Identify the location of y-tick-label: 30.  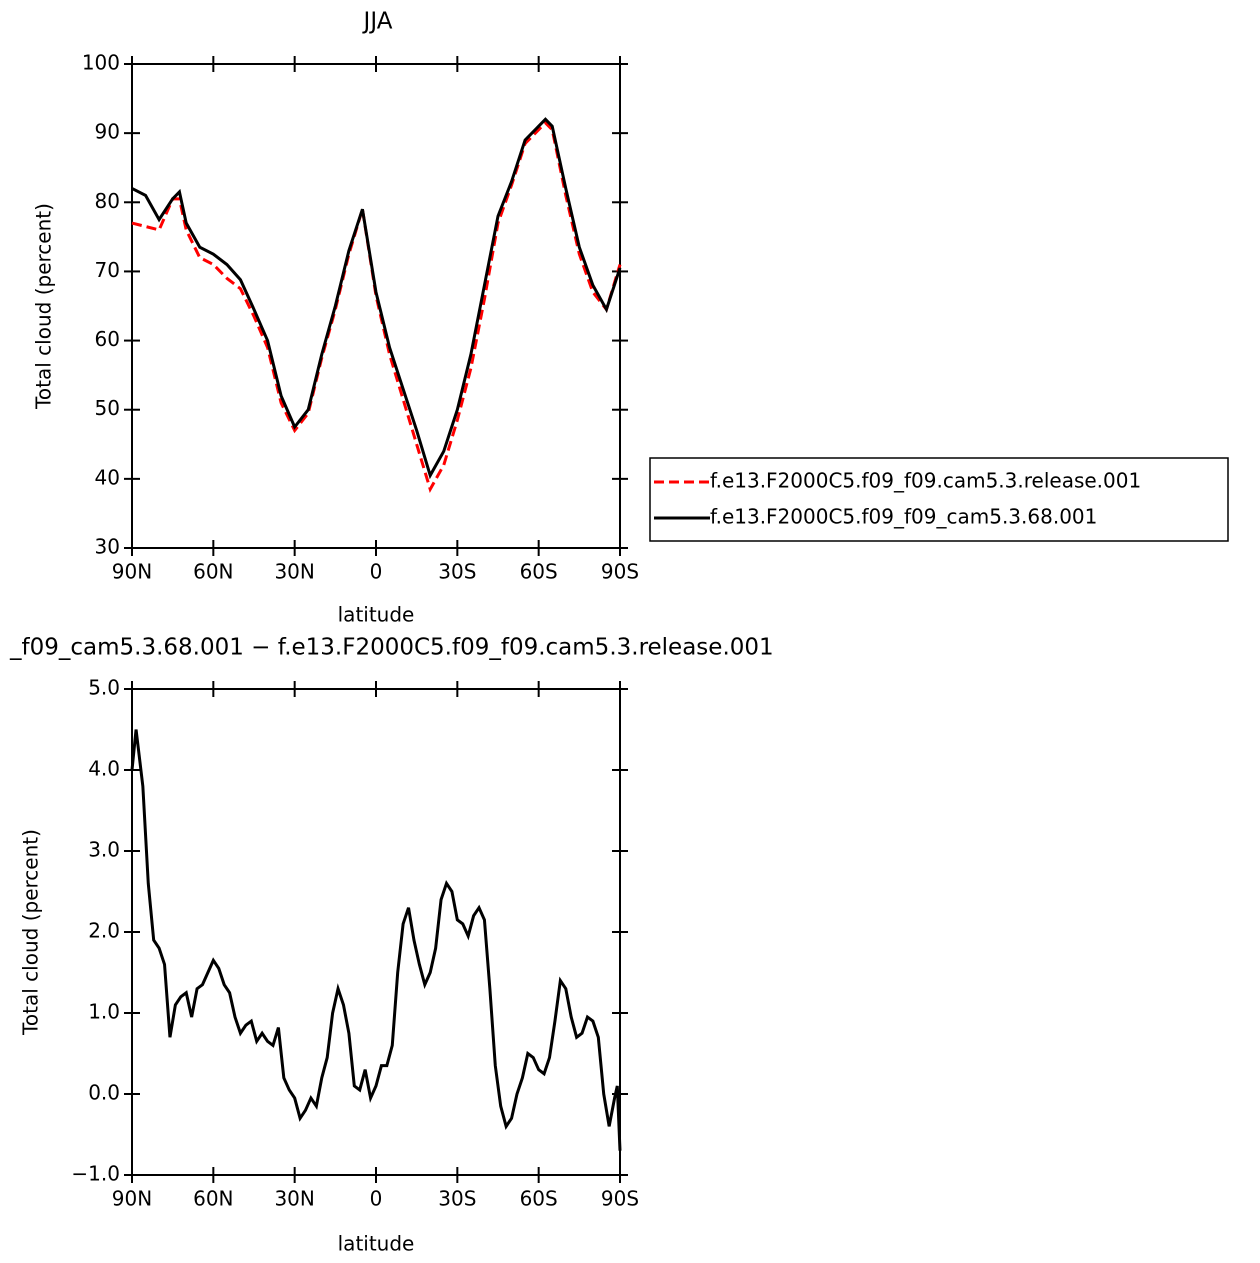
(107, 547).